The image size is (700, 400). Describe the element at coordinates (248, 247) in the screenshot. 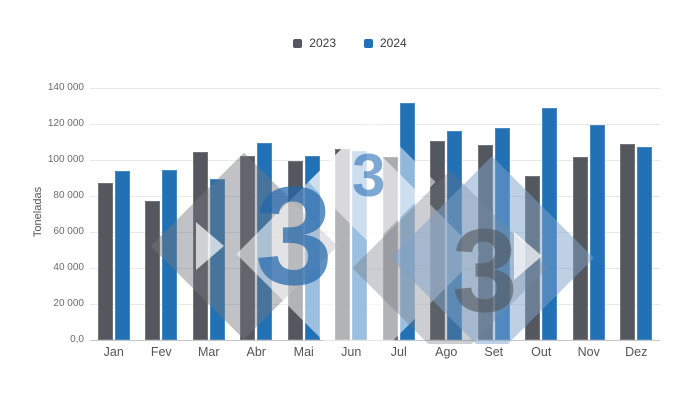

I see `bar-2023-abr` at that location.